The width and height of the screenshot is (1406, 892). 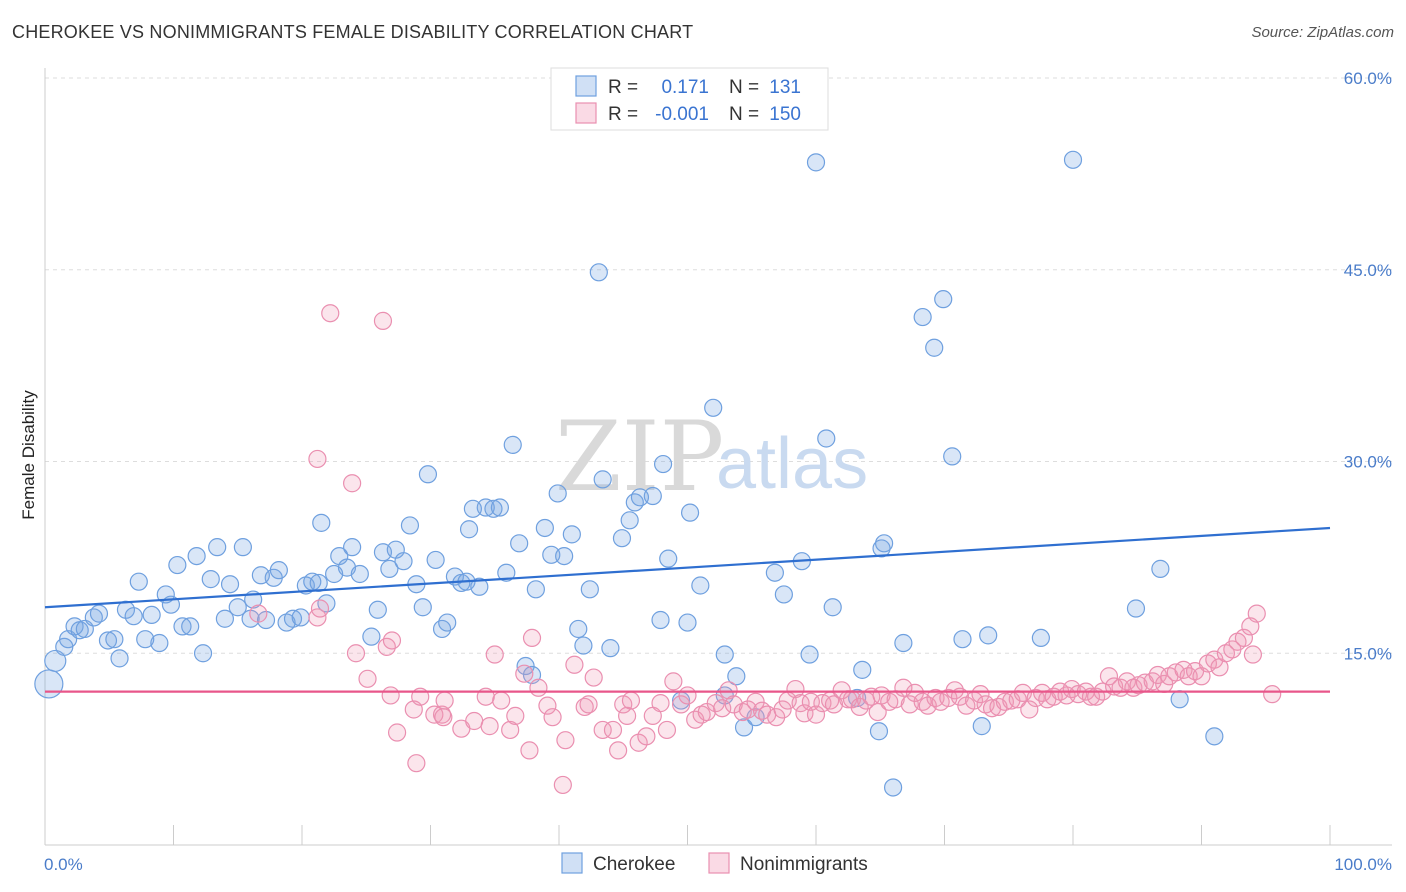 I want to click on y-axis-title: Female Disability, so click(x=28, y=455).